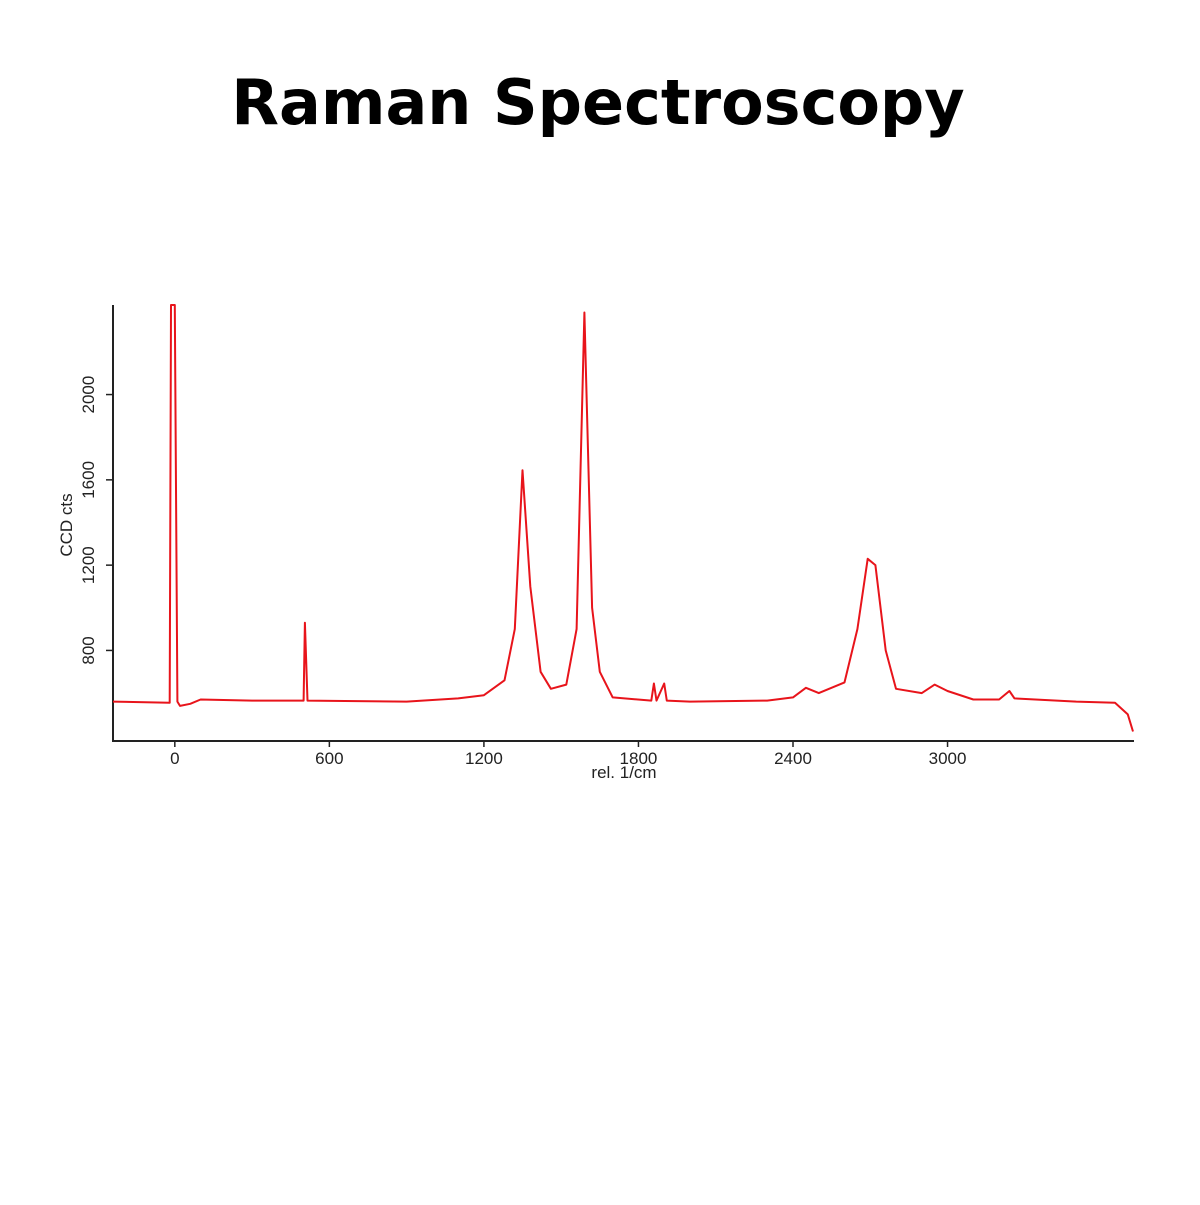 Image resolution: width=1200 pixels, height=1205 pixels. What do you see at coordinates (639, 758) in the screenshot?
I see `x-tick-label: 1800` at bounding box center [639, 758].